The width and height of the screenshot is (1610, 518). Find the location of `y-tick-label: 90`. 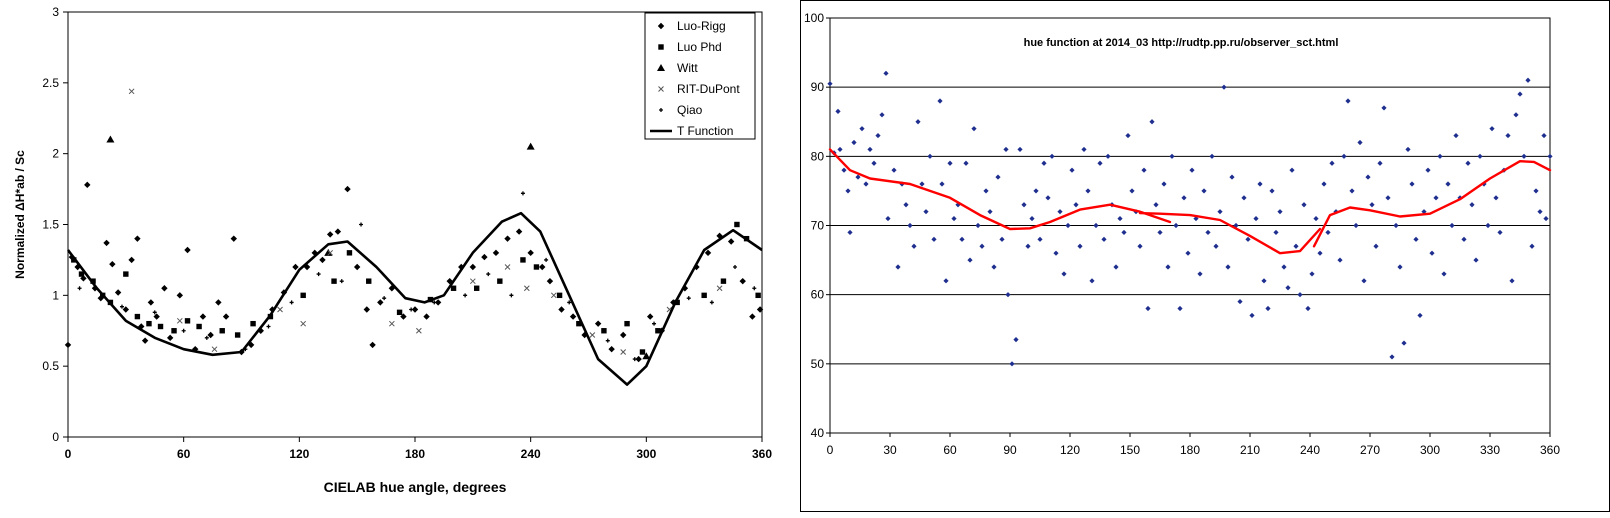

y-tick-label: 90 is located at coordinates (818, 87).